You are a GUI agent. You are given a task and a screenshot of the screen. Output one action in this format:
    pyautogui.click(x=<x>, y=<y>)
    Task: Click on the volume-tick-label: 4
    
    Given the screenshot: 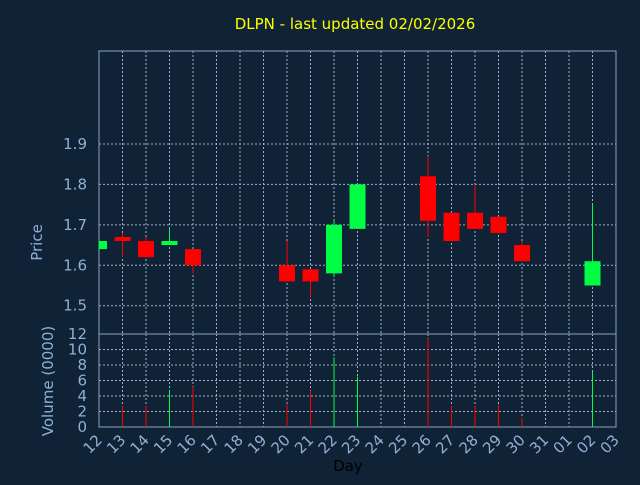 What is the action you would take?
    pyautogui.click(x=82, y=396)
    